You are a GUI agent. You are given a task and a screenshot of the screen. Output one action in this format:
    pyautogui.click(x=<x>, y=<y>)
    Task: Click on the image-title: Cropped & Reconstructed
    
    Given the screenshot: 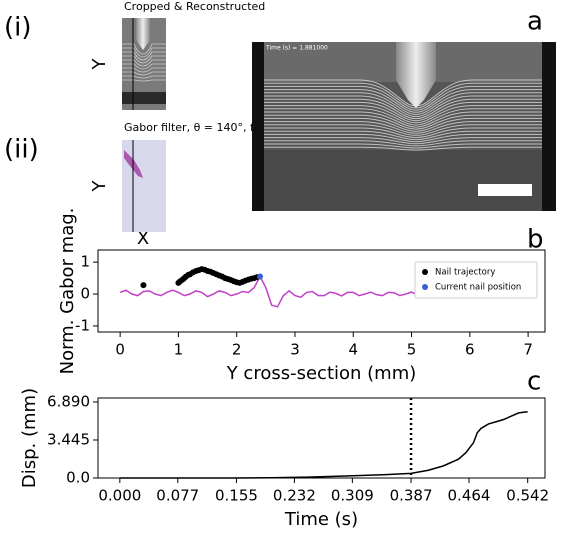 What is the action you would take?
    pyautogui.click(x=194, y=6)
    